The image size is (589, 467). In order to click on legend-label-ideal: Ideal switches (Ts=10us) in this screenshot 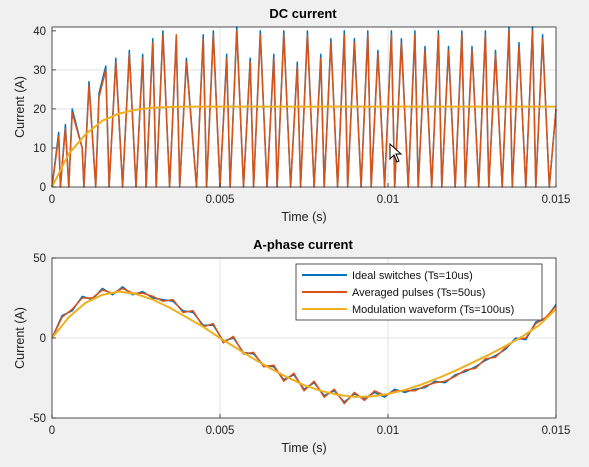, I will do `click(412, 276)`.